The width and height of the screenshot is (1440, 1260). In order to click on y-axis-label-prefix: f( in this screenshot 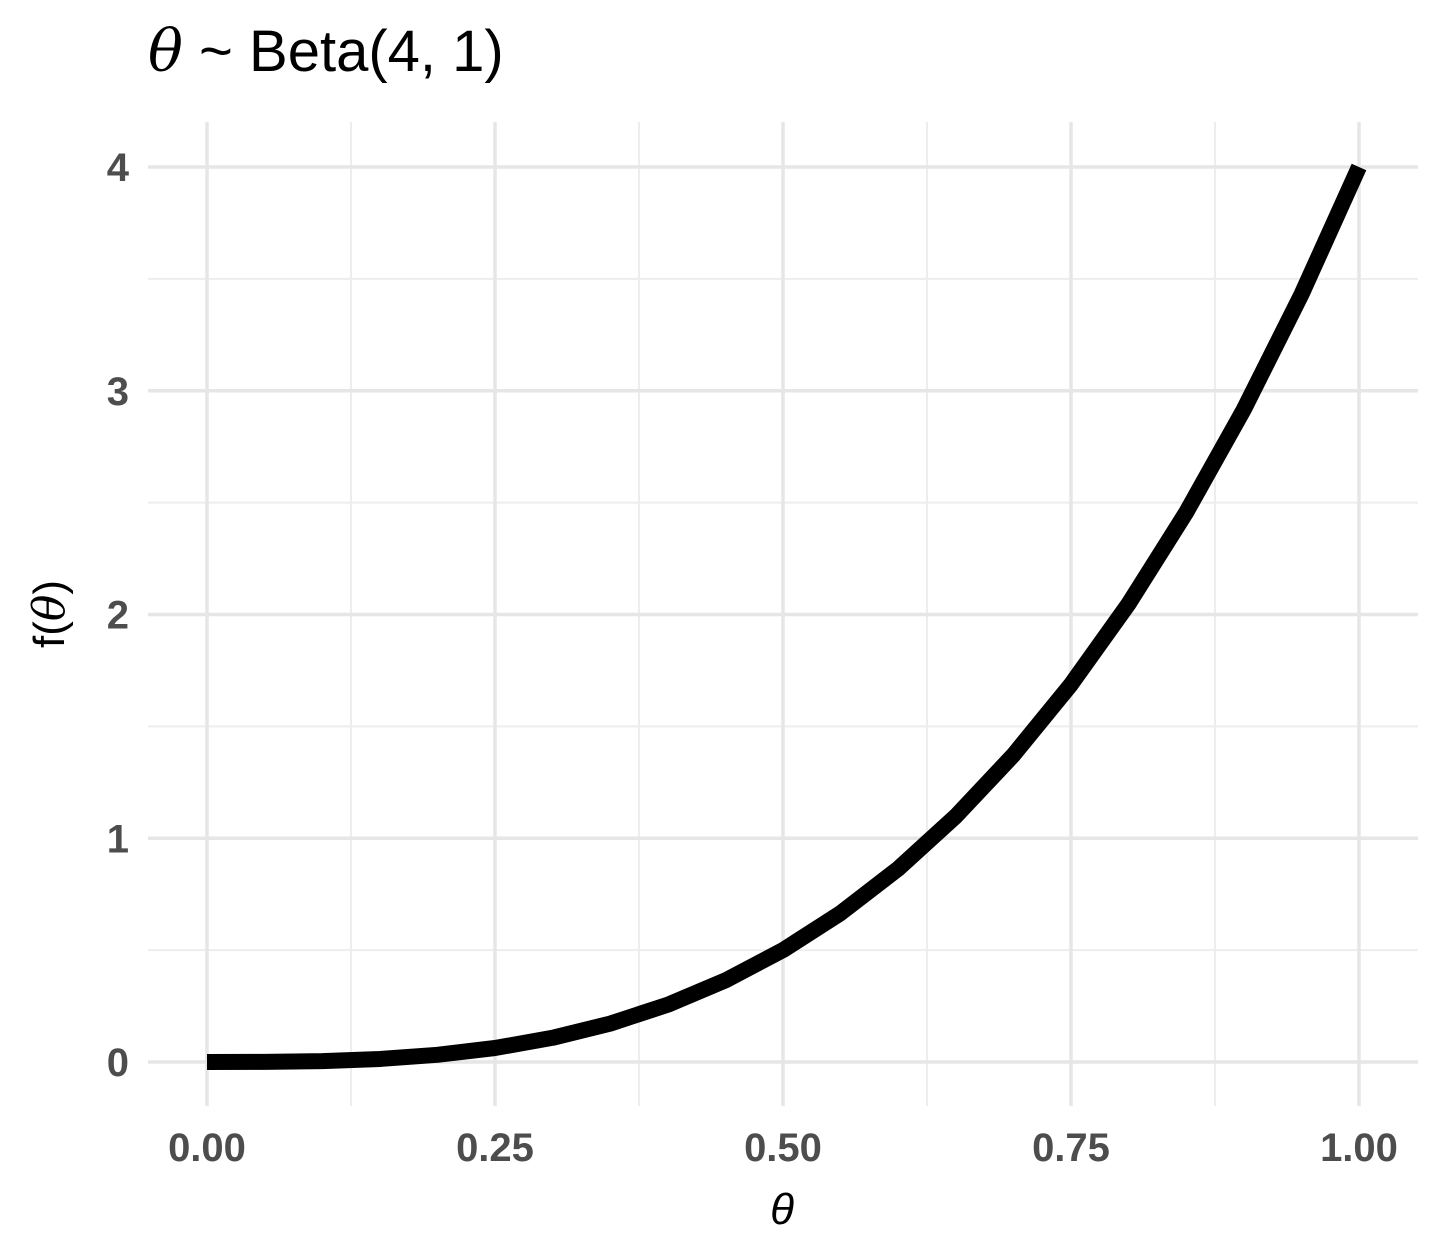, I will do `click(49, 634)`.